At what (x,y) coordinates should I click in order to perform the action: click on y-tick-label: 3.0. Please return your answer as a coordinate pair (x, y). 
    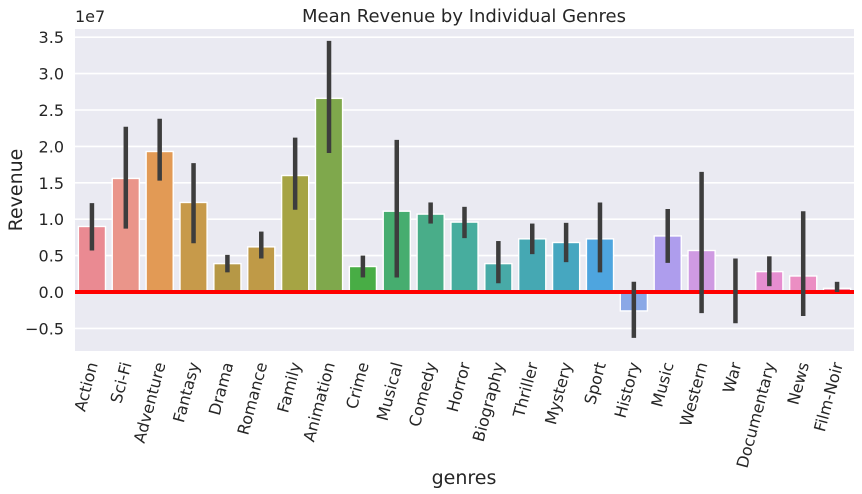
    Looking at the image, I should click on (51, 74).